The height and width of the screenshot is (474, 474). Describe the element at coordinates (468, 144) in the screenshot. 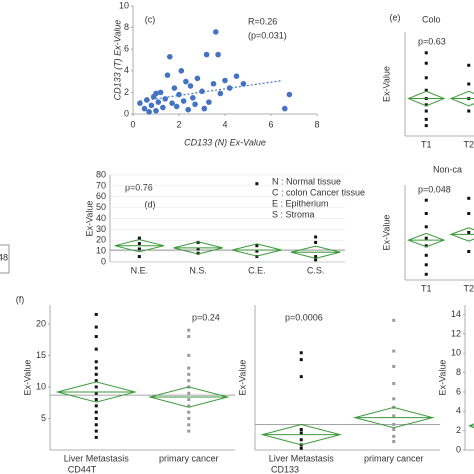

I see `x-tick-label: T2` at that location.